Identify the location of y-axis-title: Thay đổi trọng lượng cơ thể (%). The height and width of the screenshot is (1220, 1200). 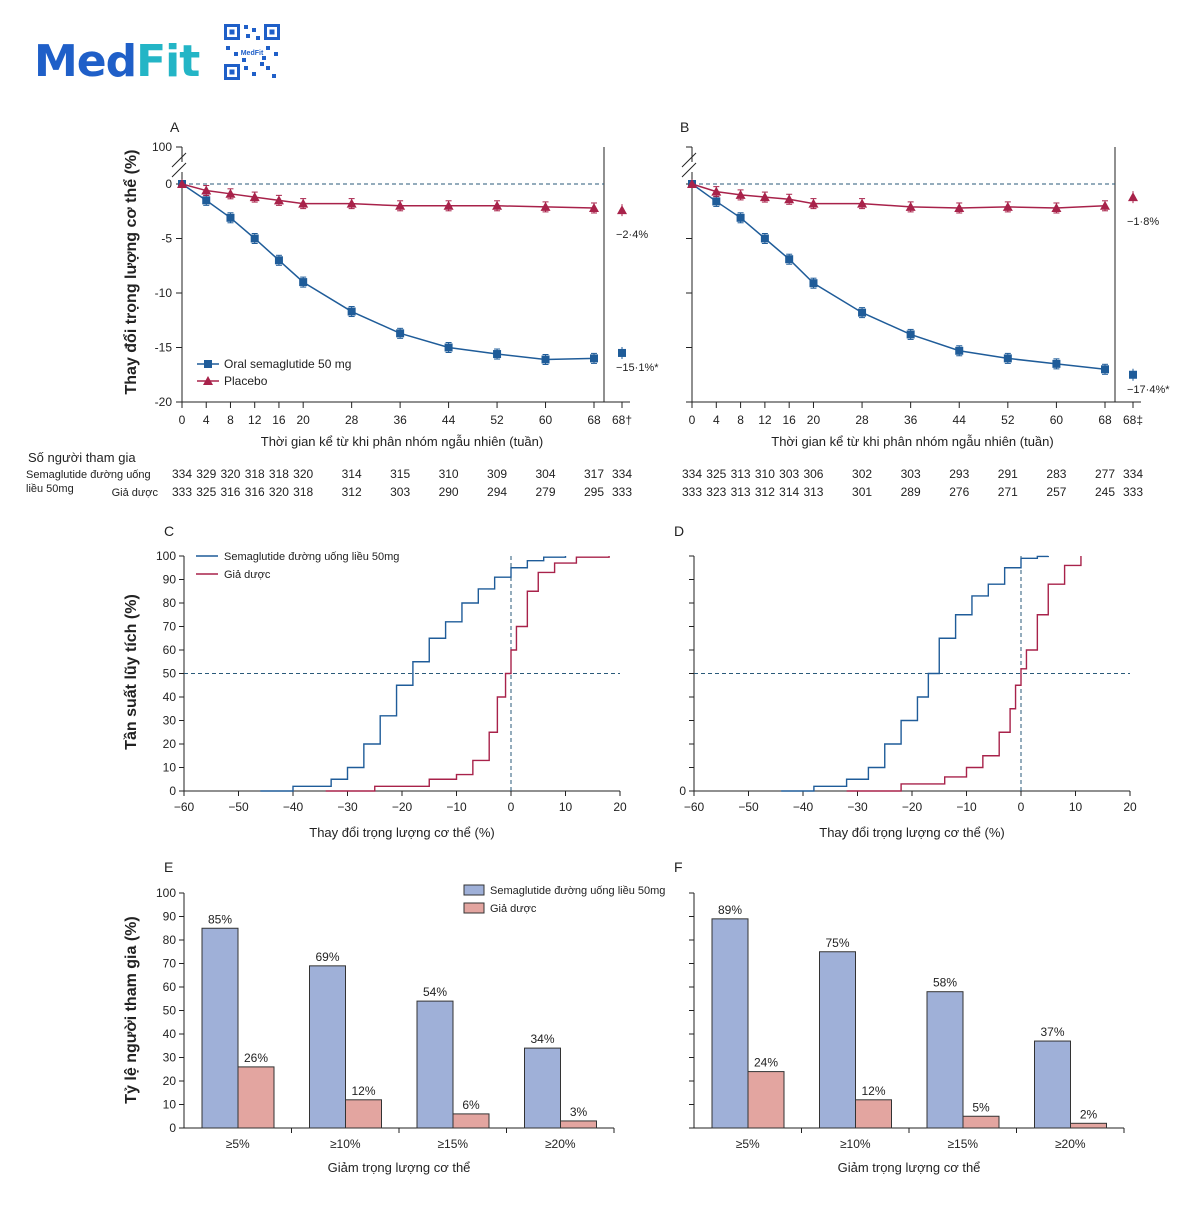
(131, 272).